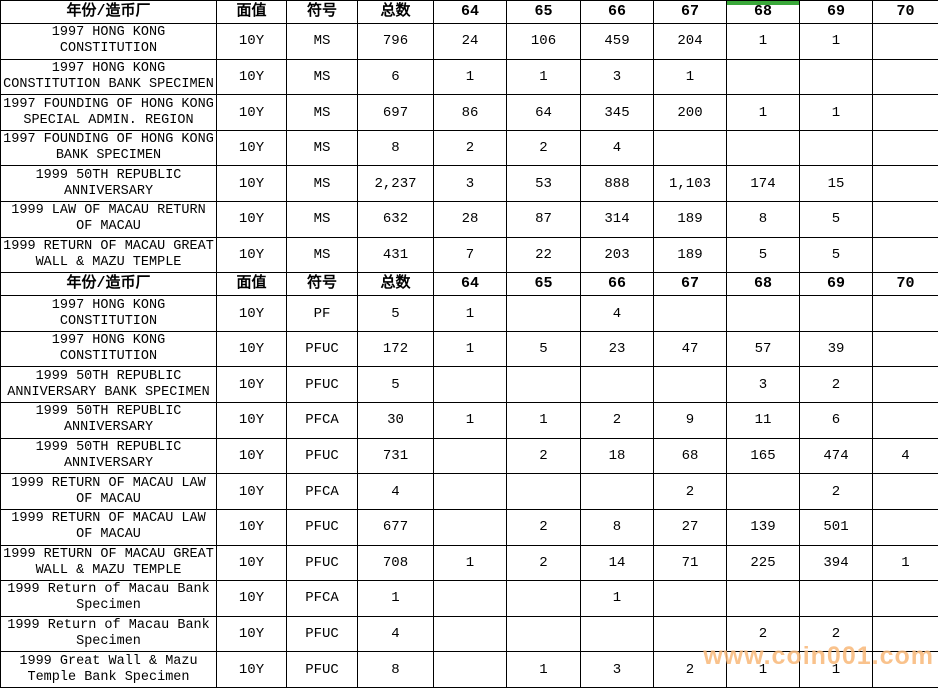  I want to click on grade-cell-66: 1, so click(617, 598).